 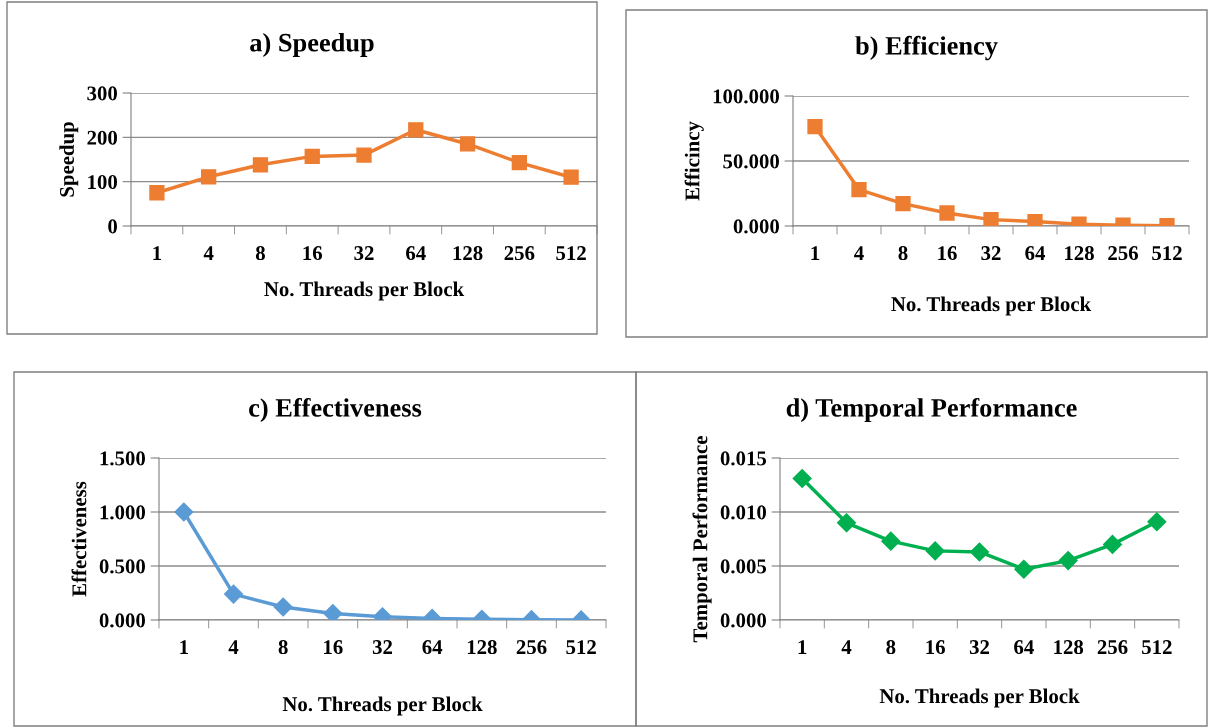 I want to click on y-axis-title: Effectiveness, so click(x=79, y=539).